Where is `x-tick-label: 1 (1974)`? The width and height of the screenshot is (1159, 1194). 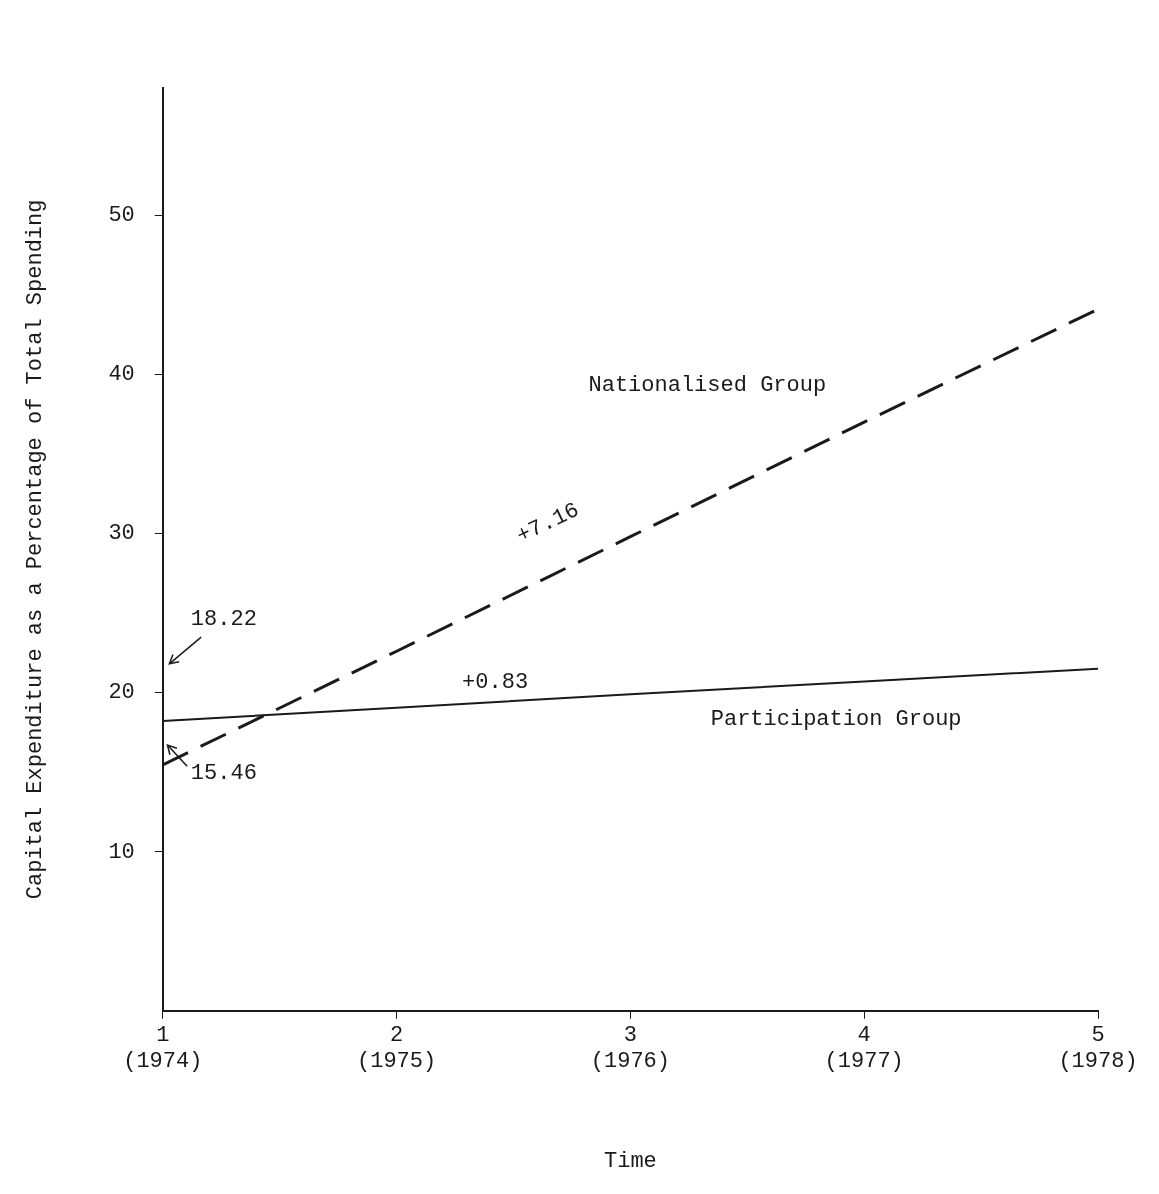 x-tick-label: 1 (1974) is located at coordinates (163, 1048).